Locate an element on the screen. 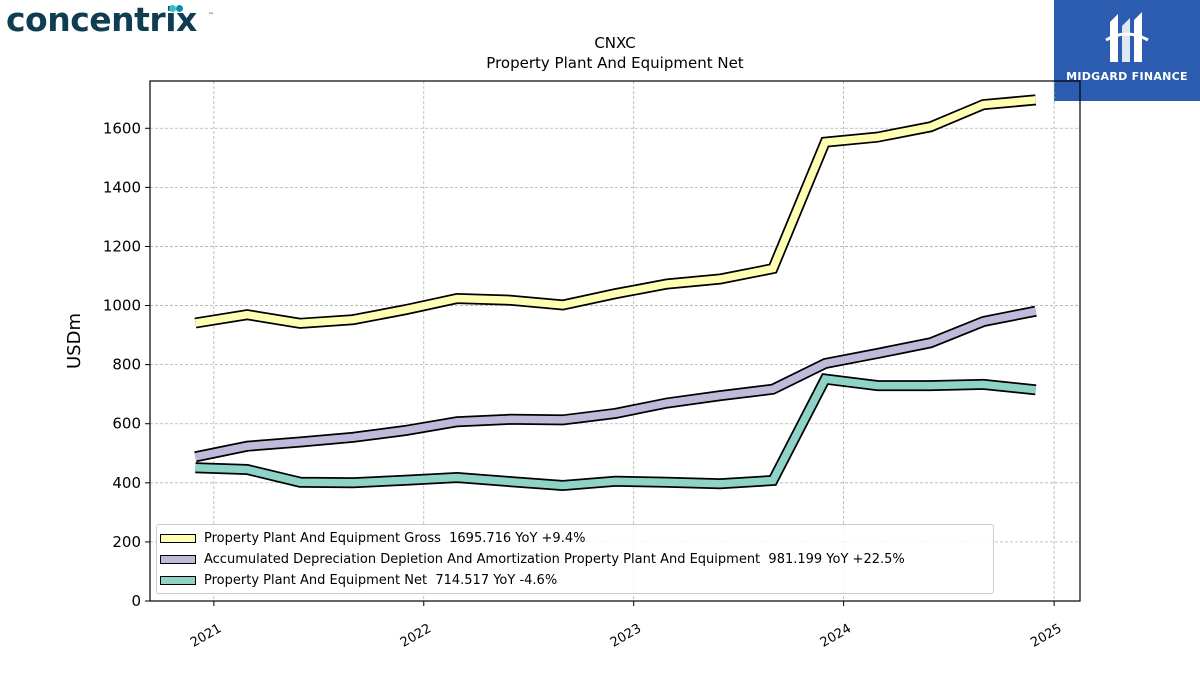 Image resolution: width=1200 pixels, height=675 pixels. y-axis: 0 200 400 600 800 1000 1200 1400 1600 is located at coordinates (126, 364).